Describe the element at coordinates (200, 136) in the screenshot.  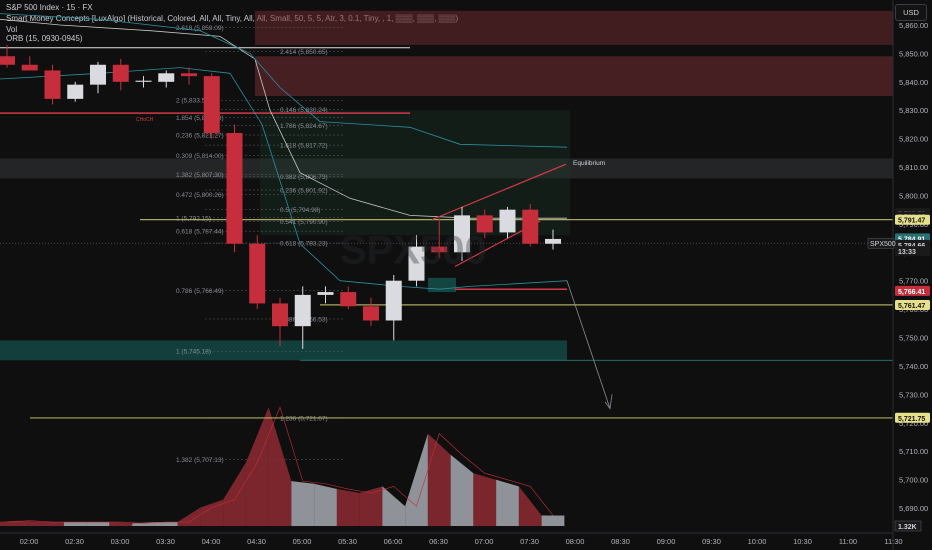
I see `fib-label: 0.236 (5,821.27)` at that location.